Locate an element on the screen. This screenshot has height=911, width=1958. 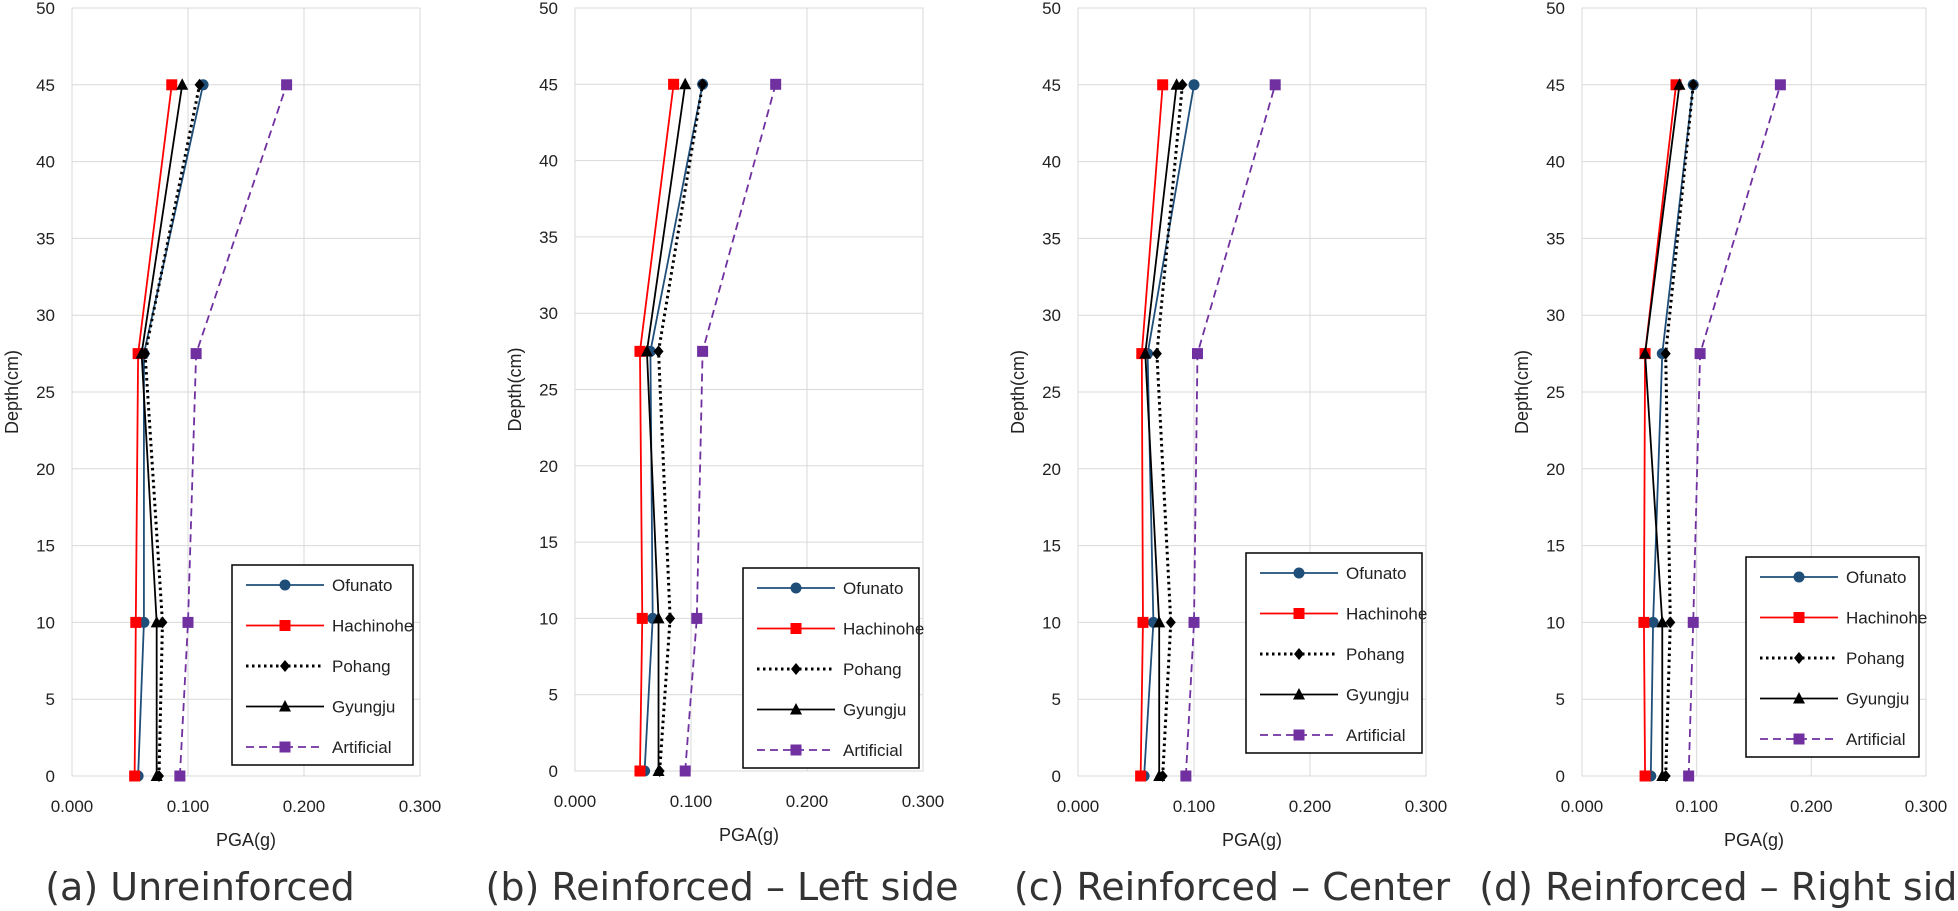
y-tick-label: 25 is located at coordinates (1051, 392).